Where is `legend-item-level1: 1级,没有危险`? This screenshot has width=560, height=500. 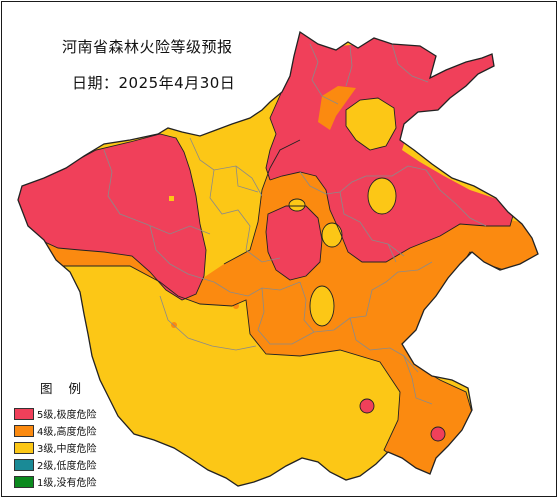
legend-item-level1: 1级,没有危险 is located at coordinates (74, 481).